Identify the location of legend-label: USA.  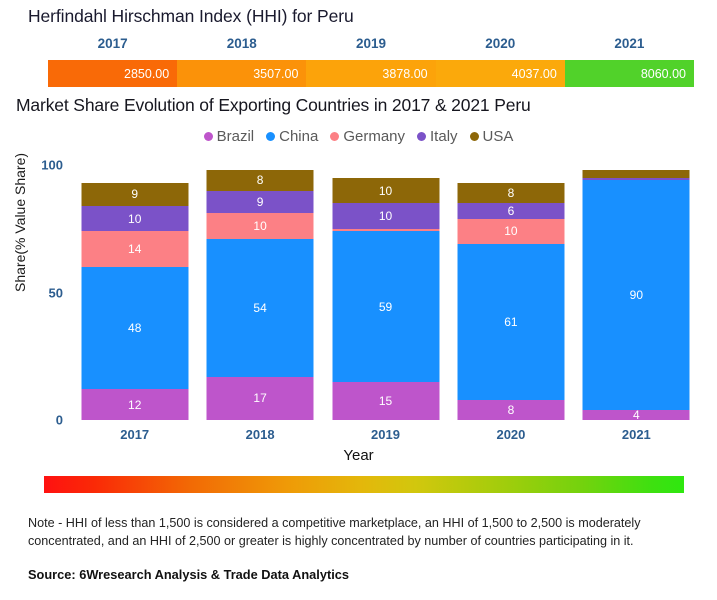
(498, 136).